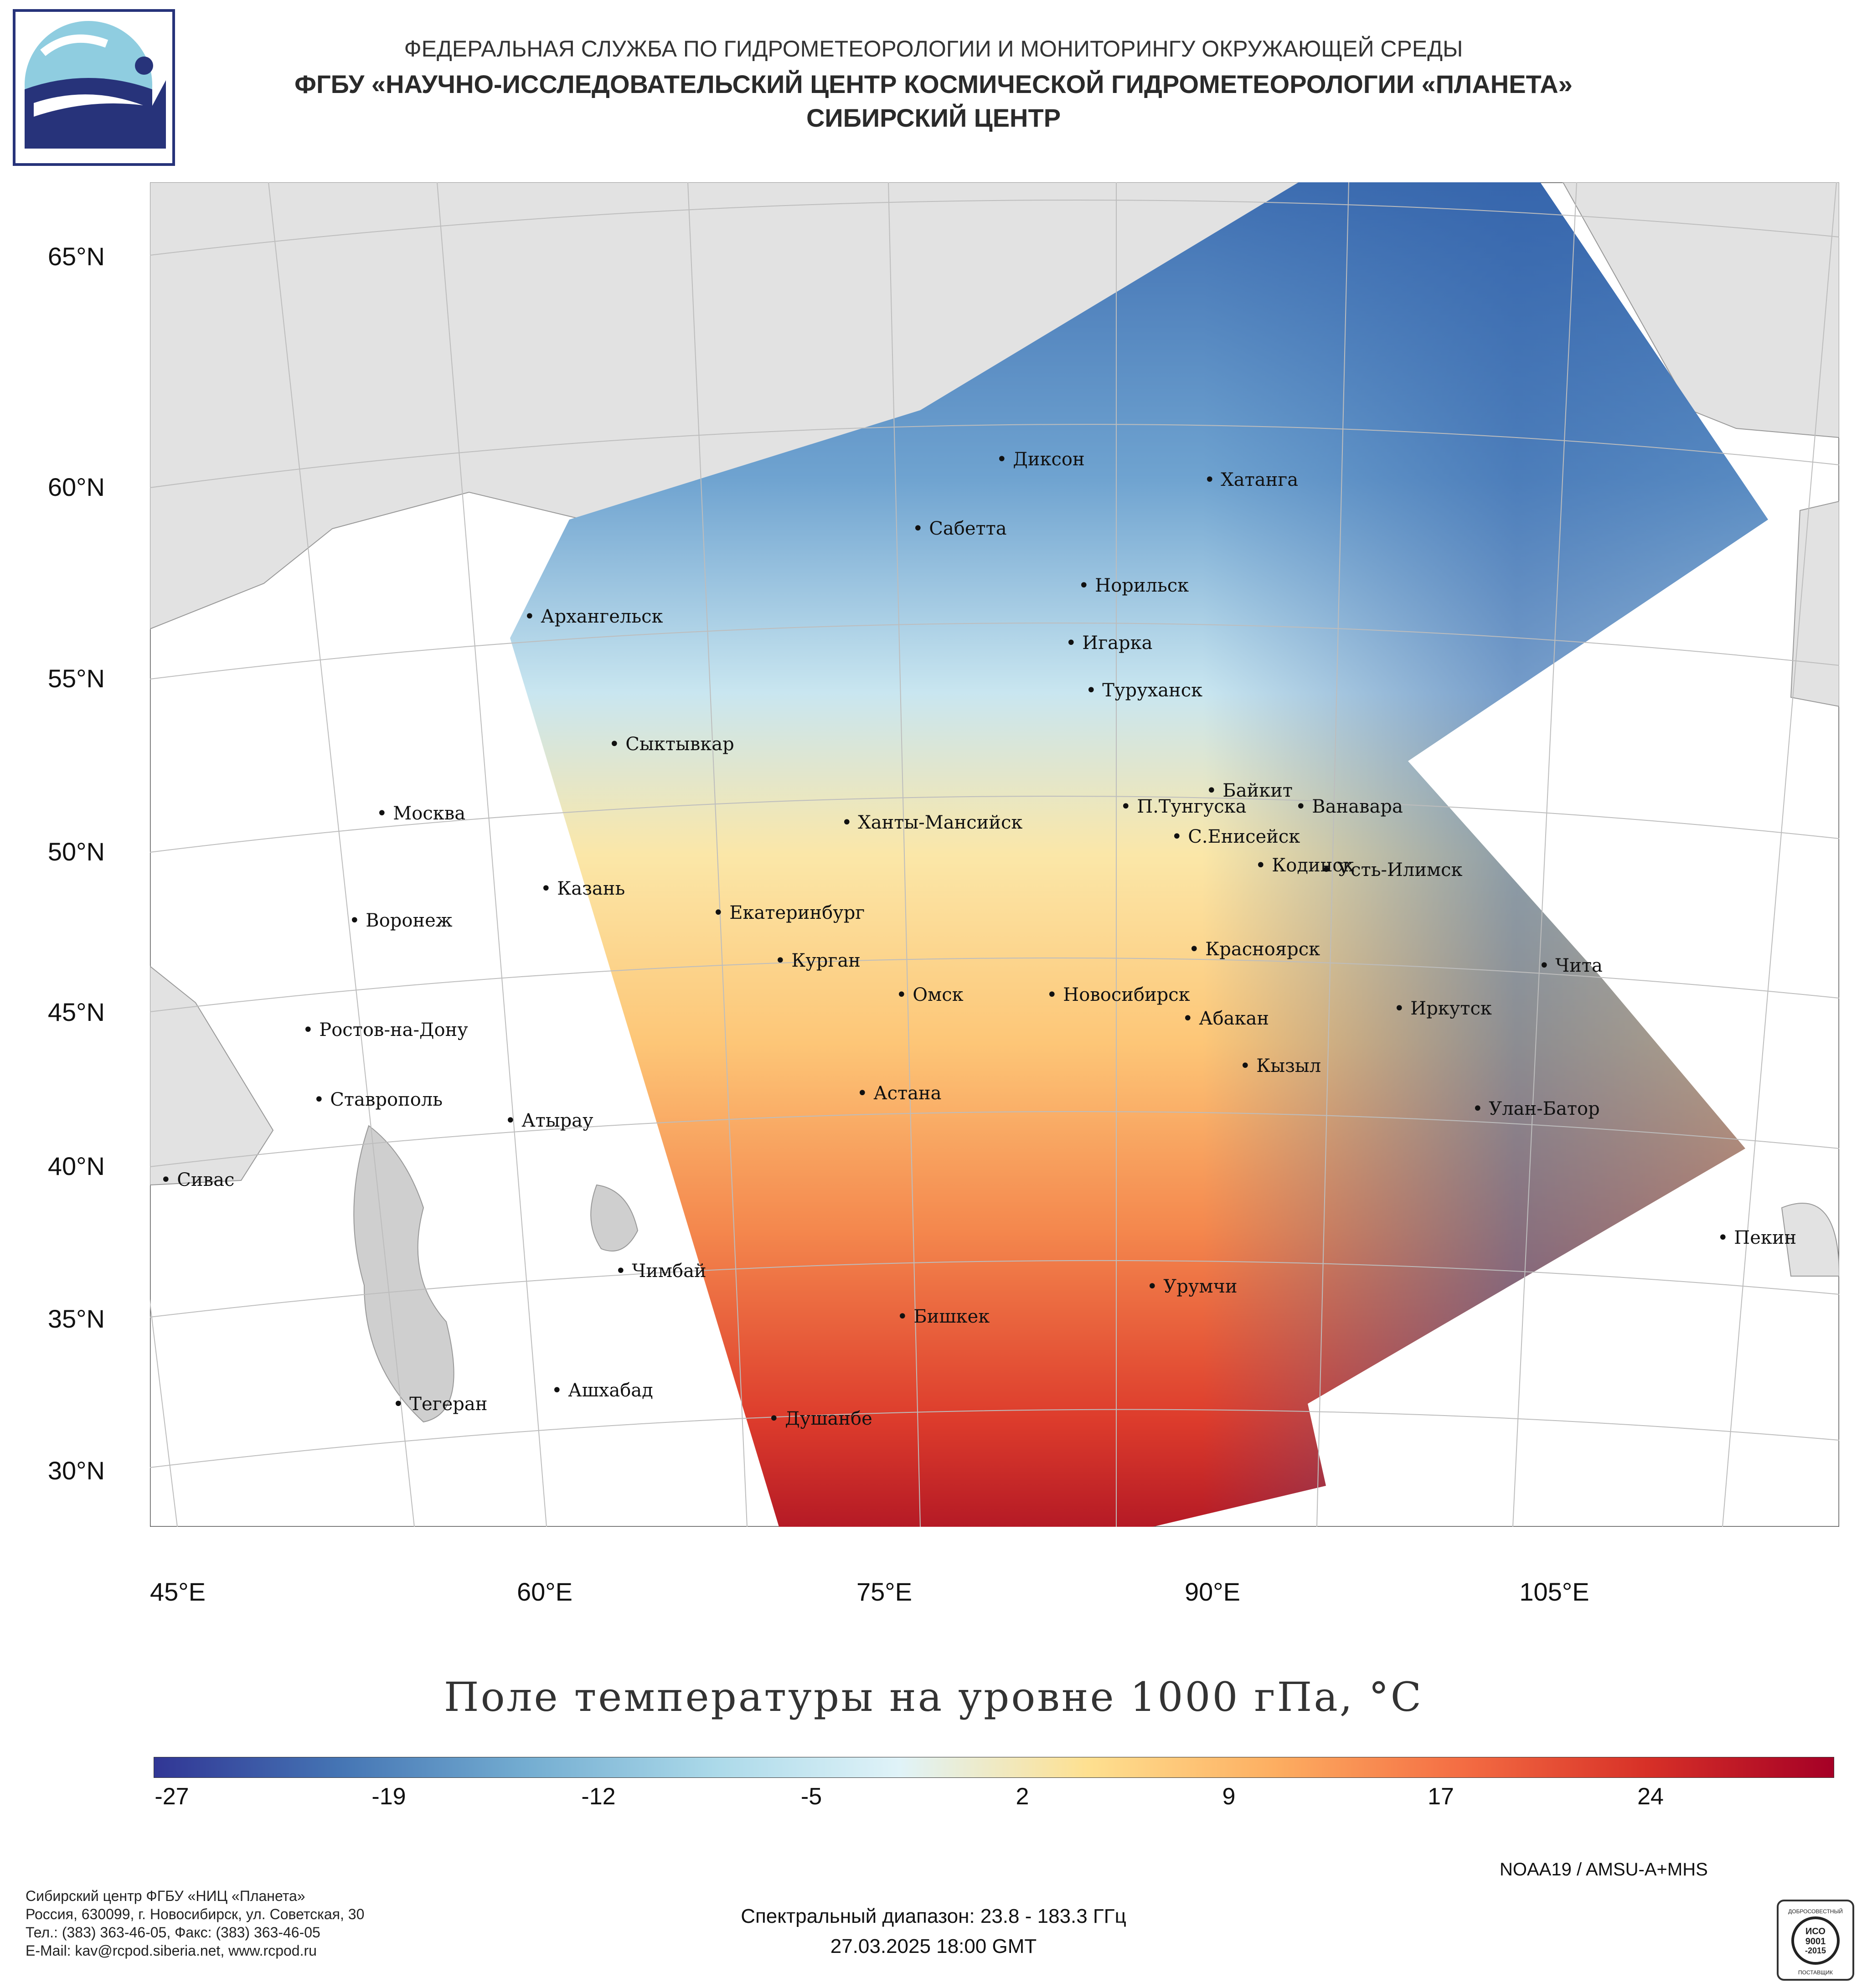 This screenshot has height=1988, width=1867. Describe the element at coordinates (1229, 1797) in the screenshot. I see `colorbar-tick: 9` at that location.